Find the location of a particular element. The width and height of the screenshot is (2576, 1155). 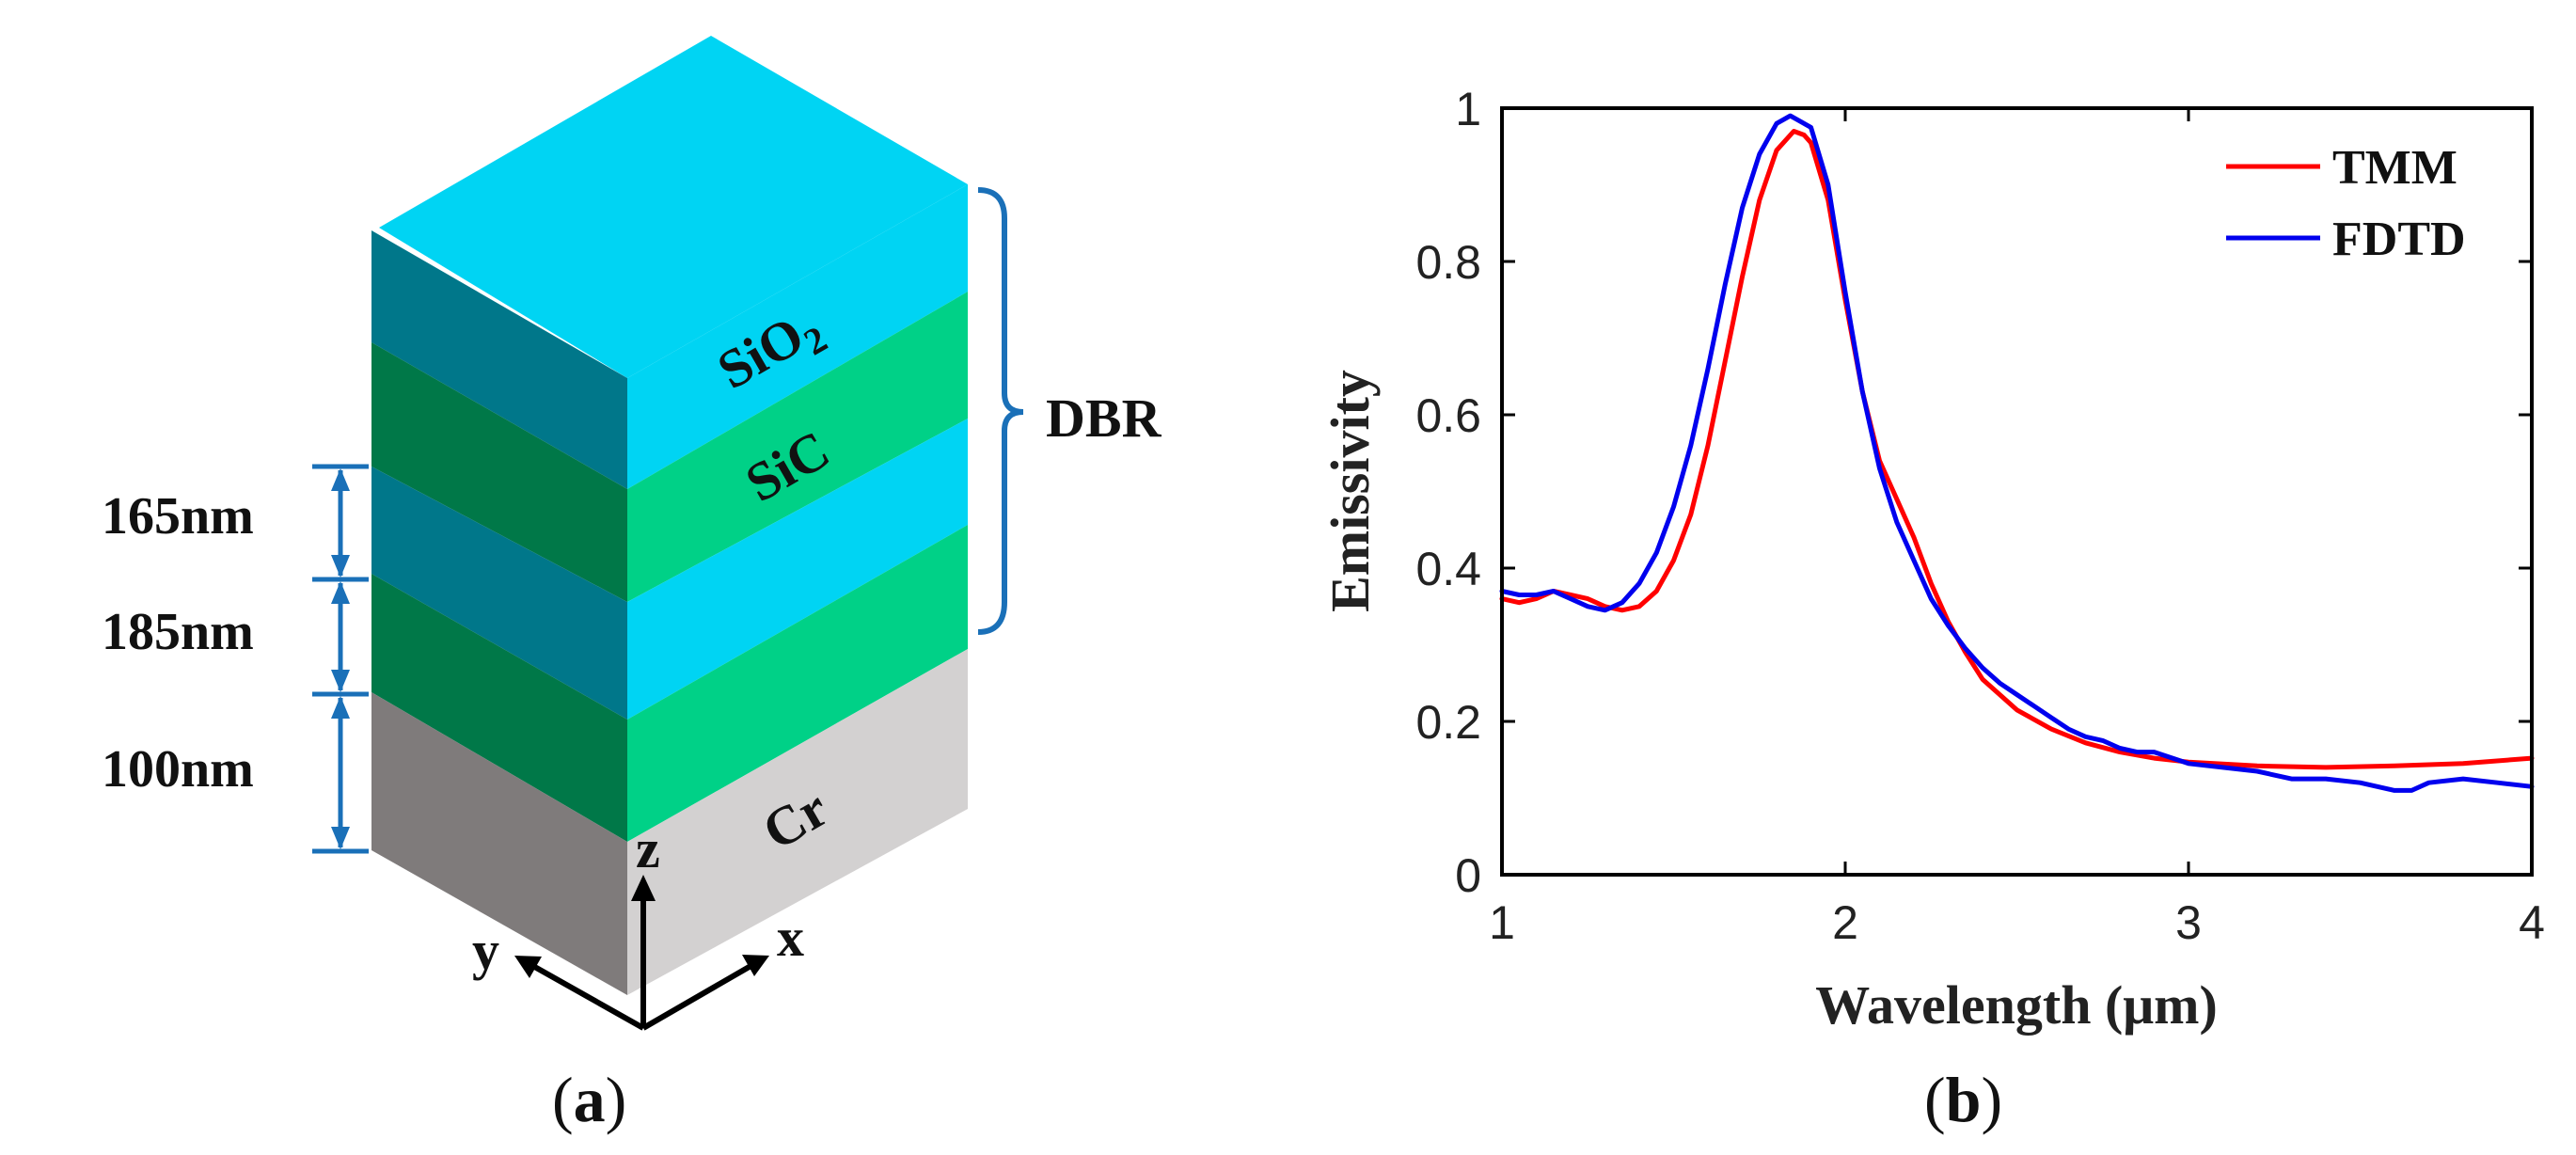

axis-y-label: y is located at coordinates (485, 950).